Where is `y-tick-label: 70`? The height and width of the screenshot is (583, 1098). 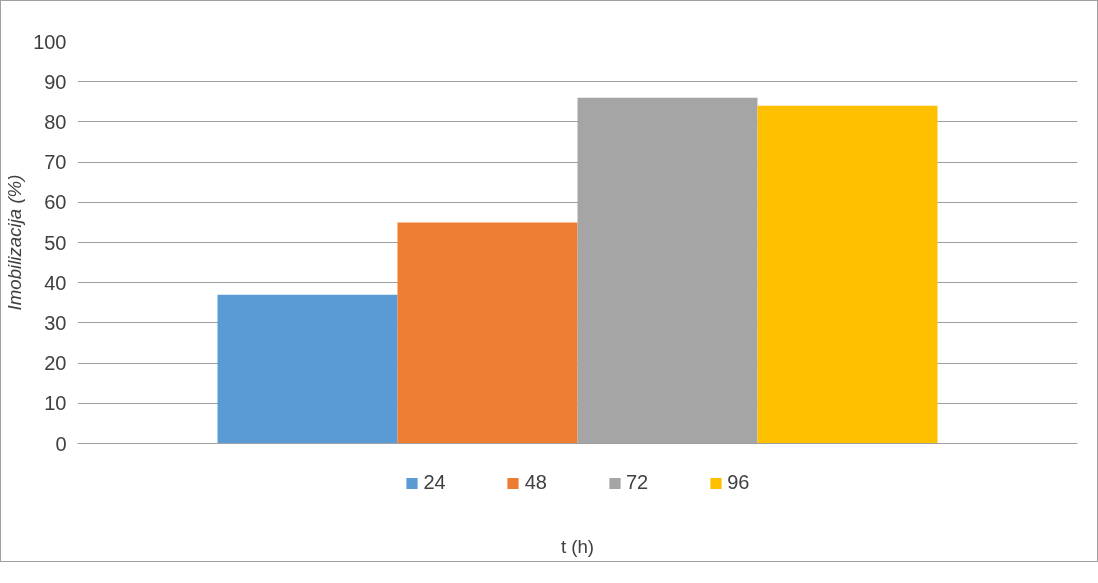 y-tick-label: 70 is located at coordinates (55, 162).